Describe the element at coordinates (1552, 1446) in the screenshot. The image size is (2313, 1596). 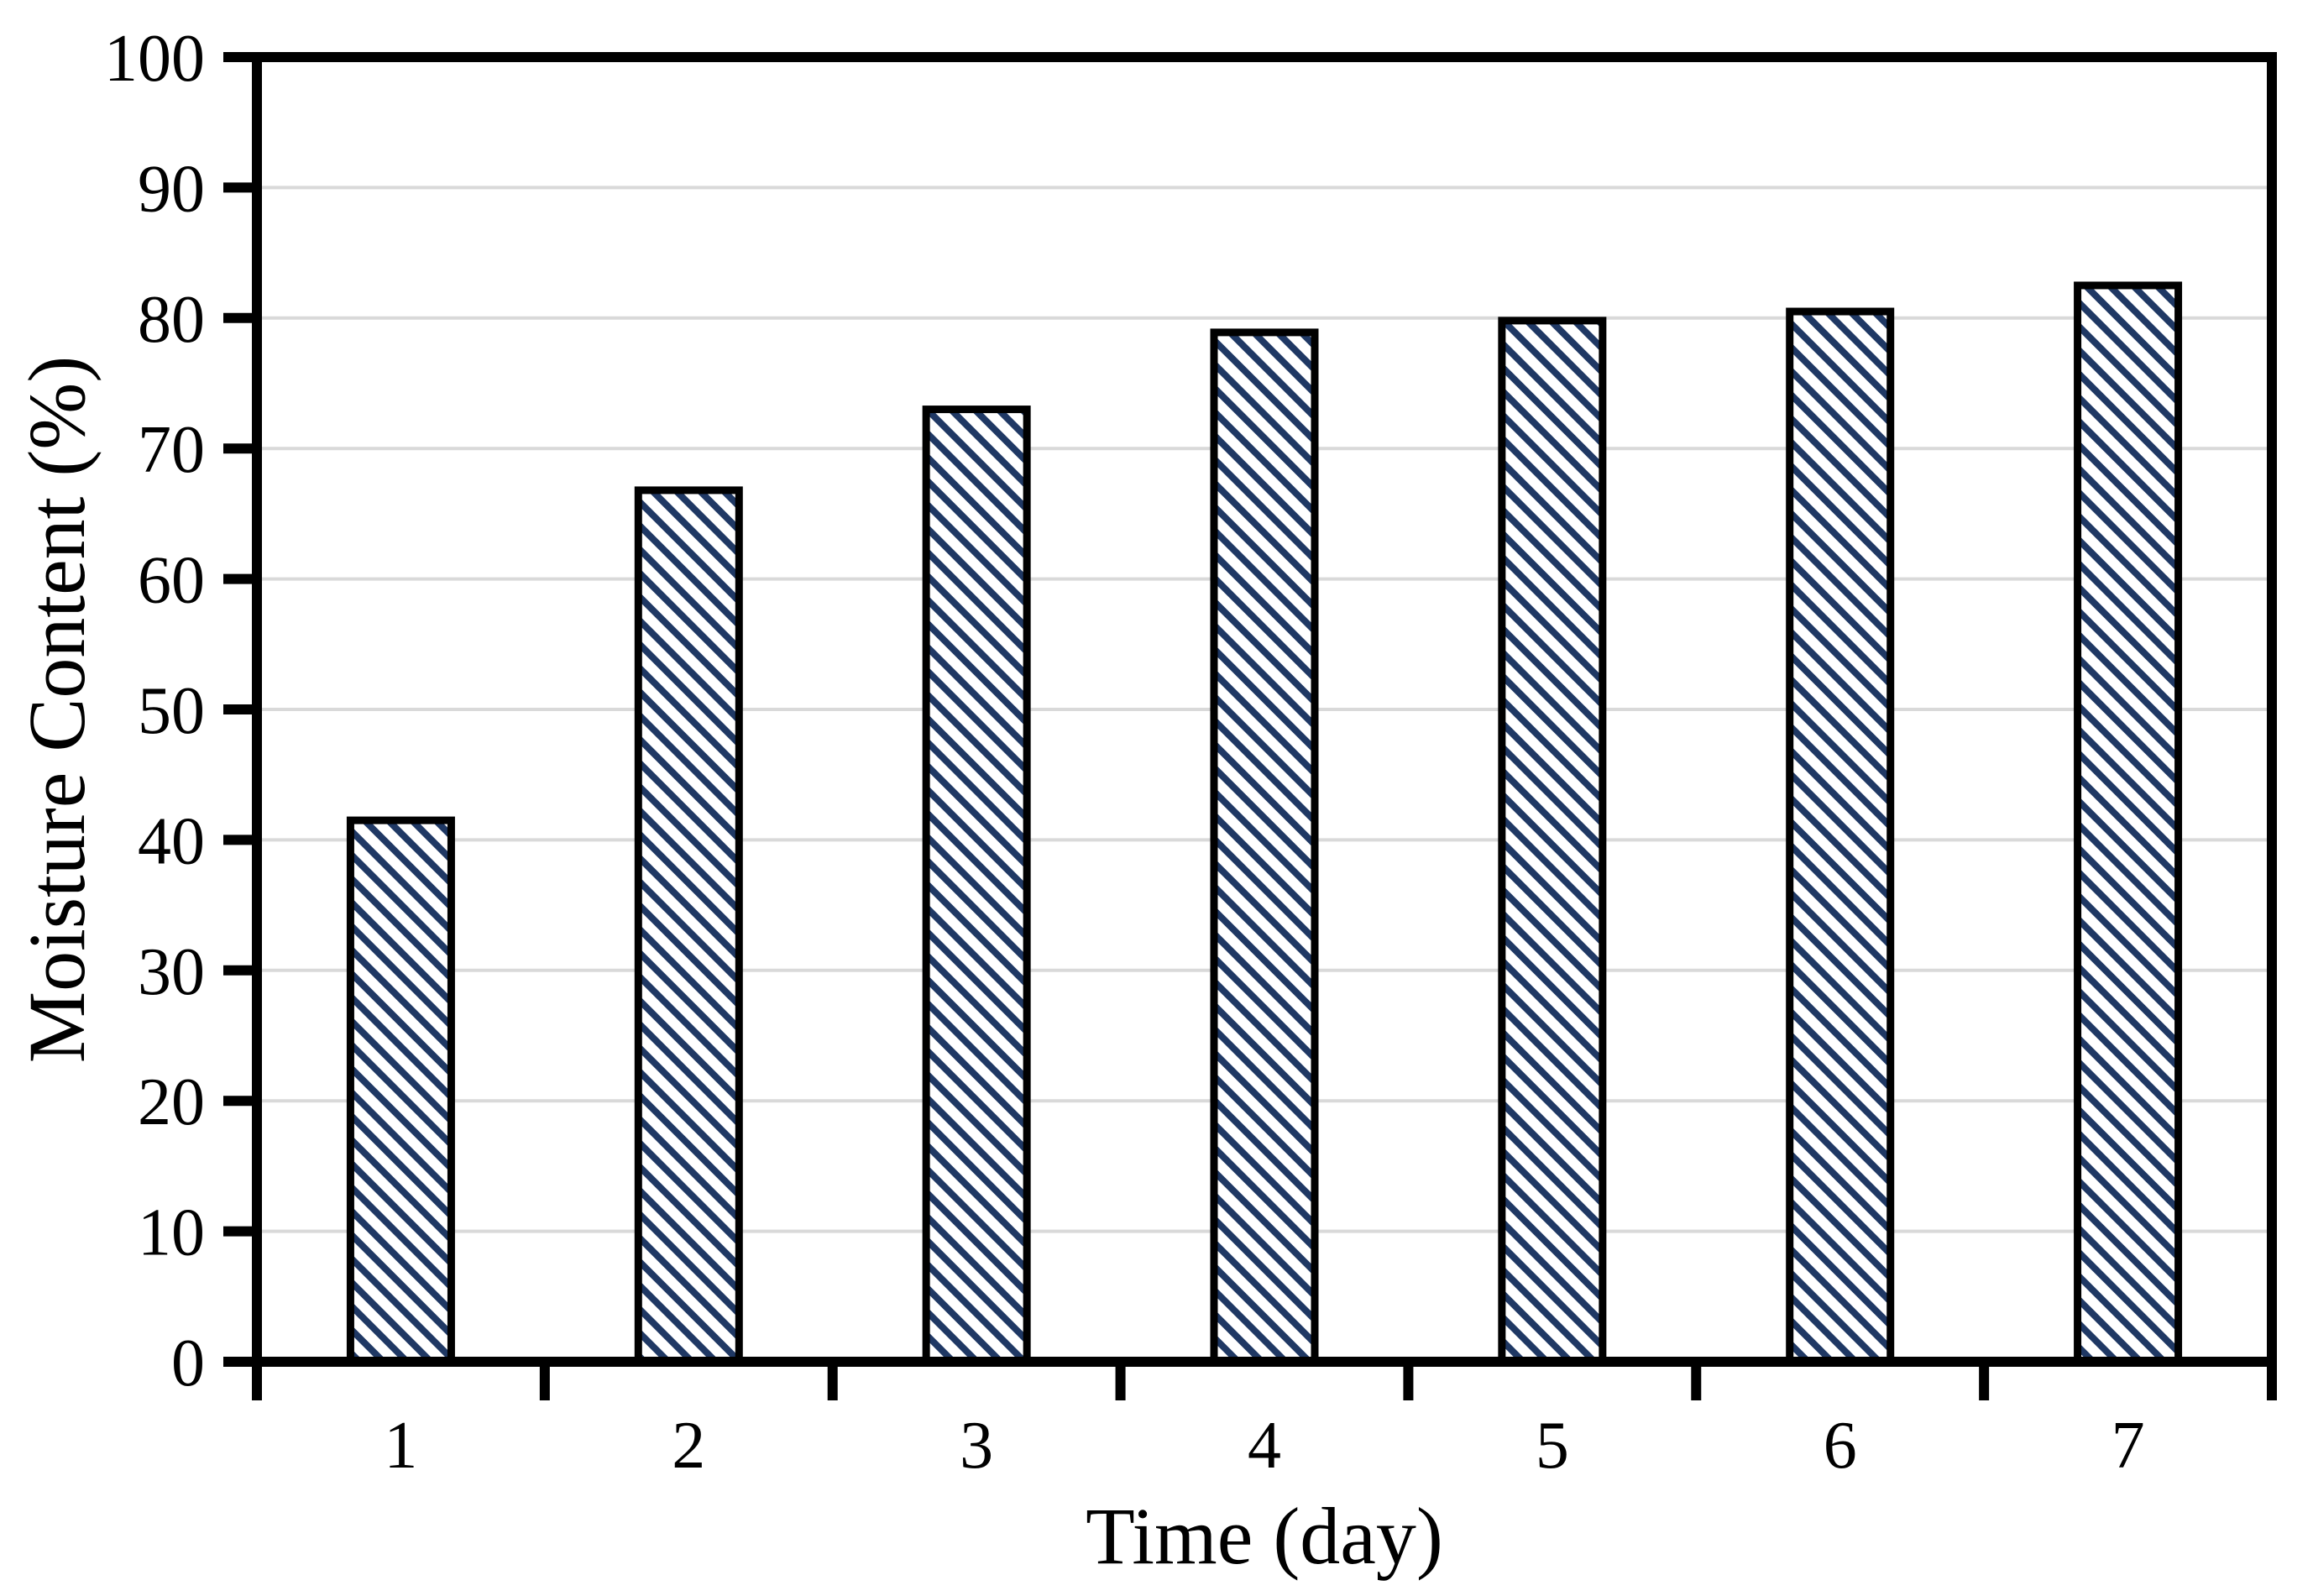
I see `x-tick-label-5: 5` at that location.